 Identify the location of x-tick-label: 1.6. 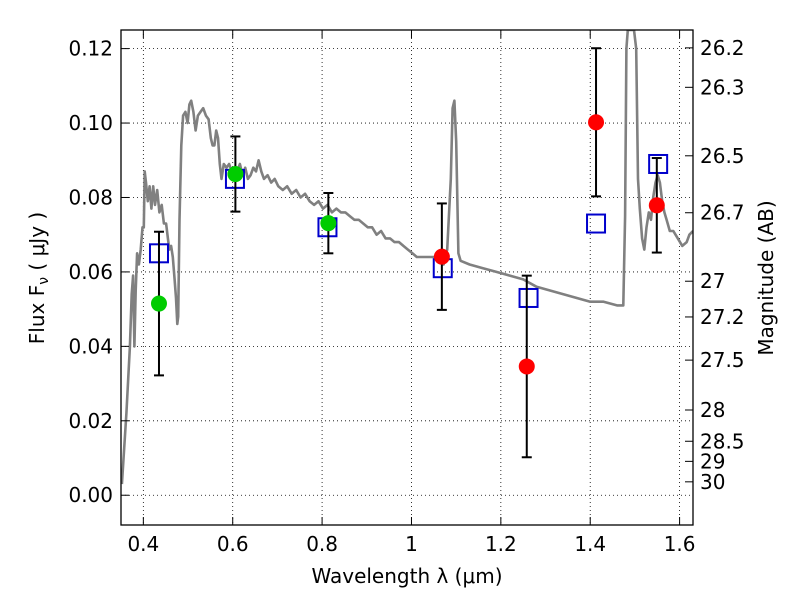
(680, 544).